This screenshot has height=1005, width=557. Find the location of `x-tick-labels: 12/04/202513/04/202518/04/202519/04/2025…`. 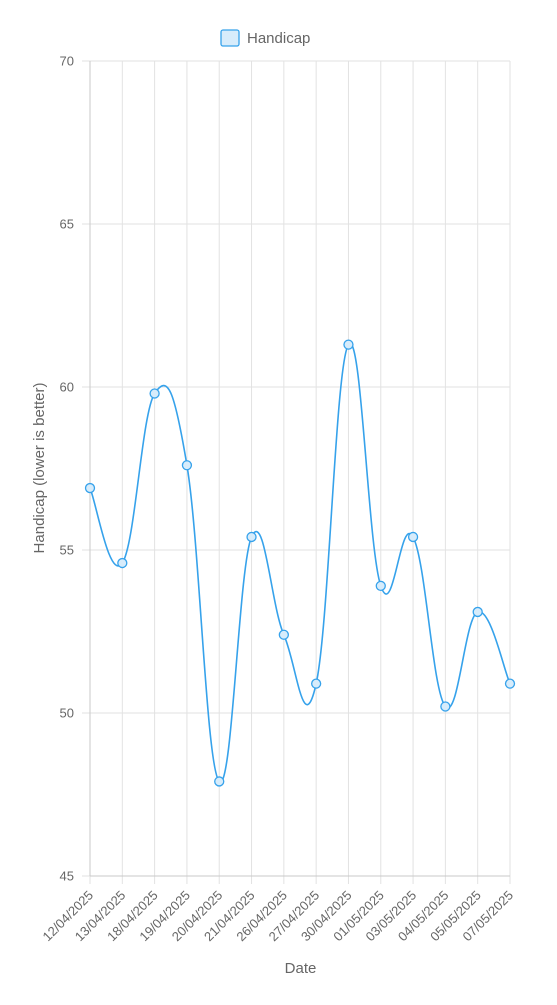

x-tick-labels: 12/04/202513/04/202518/04/202519/04/2025… is located at coordinates (277, 916).